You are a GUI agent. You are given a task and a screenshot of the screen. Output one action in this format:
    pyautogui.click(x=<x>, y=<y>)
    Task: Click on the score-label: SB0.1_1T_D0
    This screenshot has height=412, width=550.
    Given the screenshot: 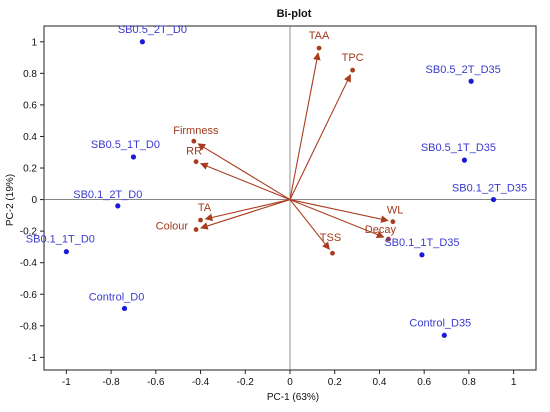 What is the action you would take?
    pyautogui.click(x=60, y=240)
    